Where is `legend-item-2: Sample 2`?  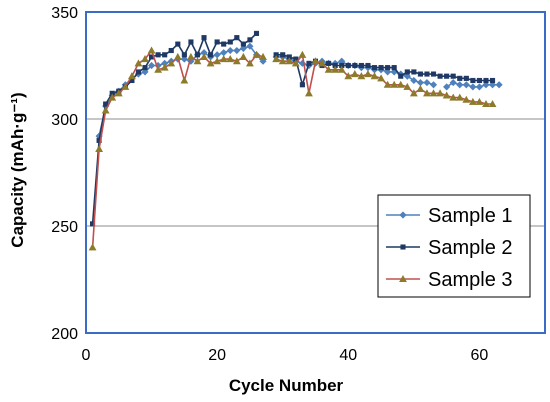 legend-item-2: Sample 2 is located at coordinates (449, 248).